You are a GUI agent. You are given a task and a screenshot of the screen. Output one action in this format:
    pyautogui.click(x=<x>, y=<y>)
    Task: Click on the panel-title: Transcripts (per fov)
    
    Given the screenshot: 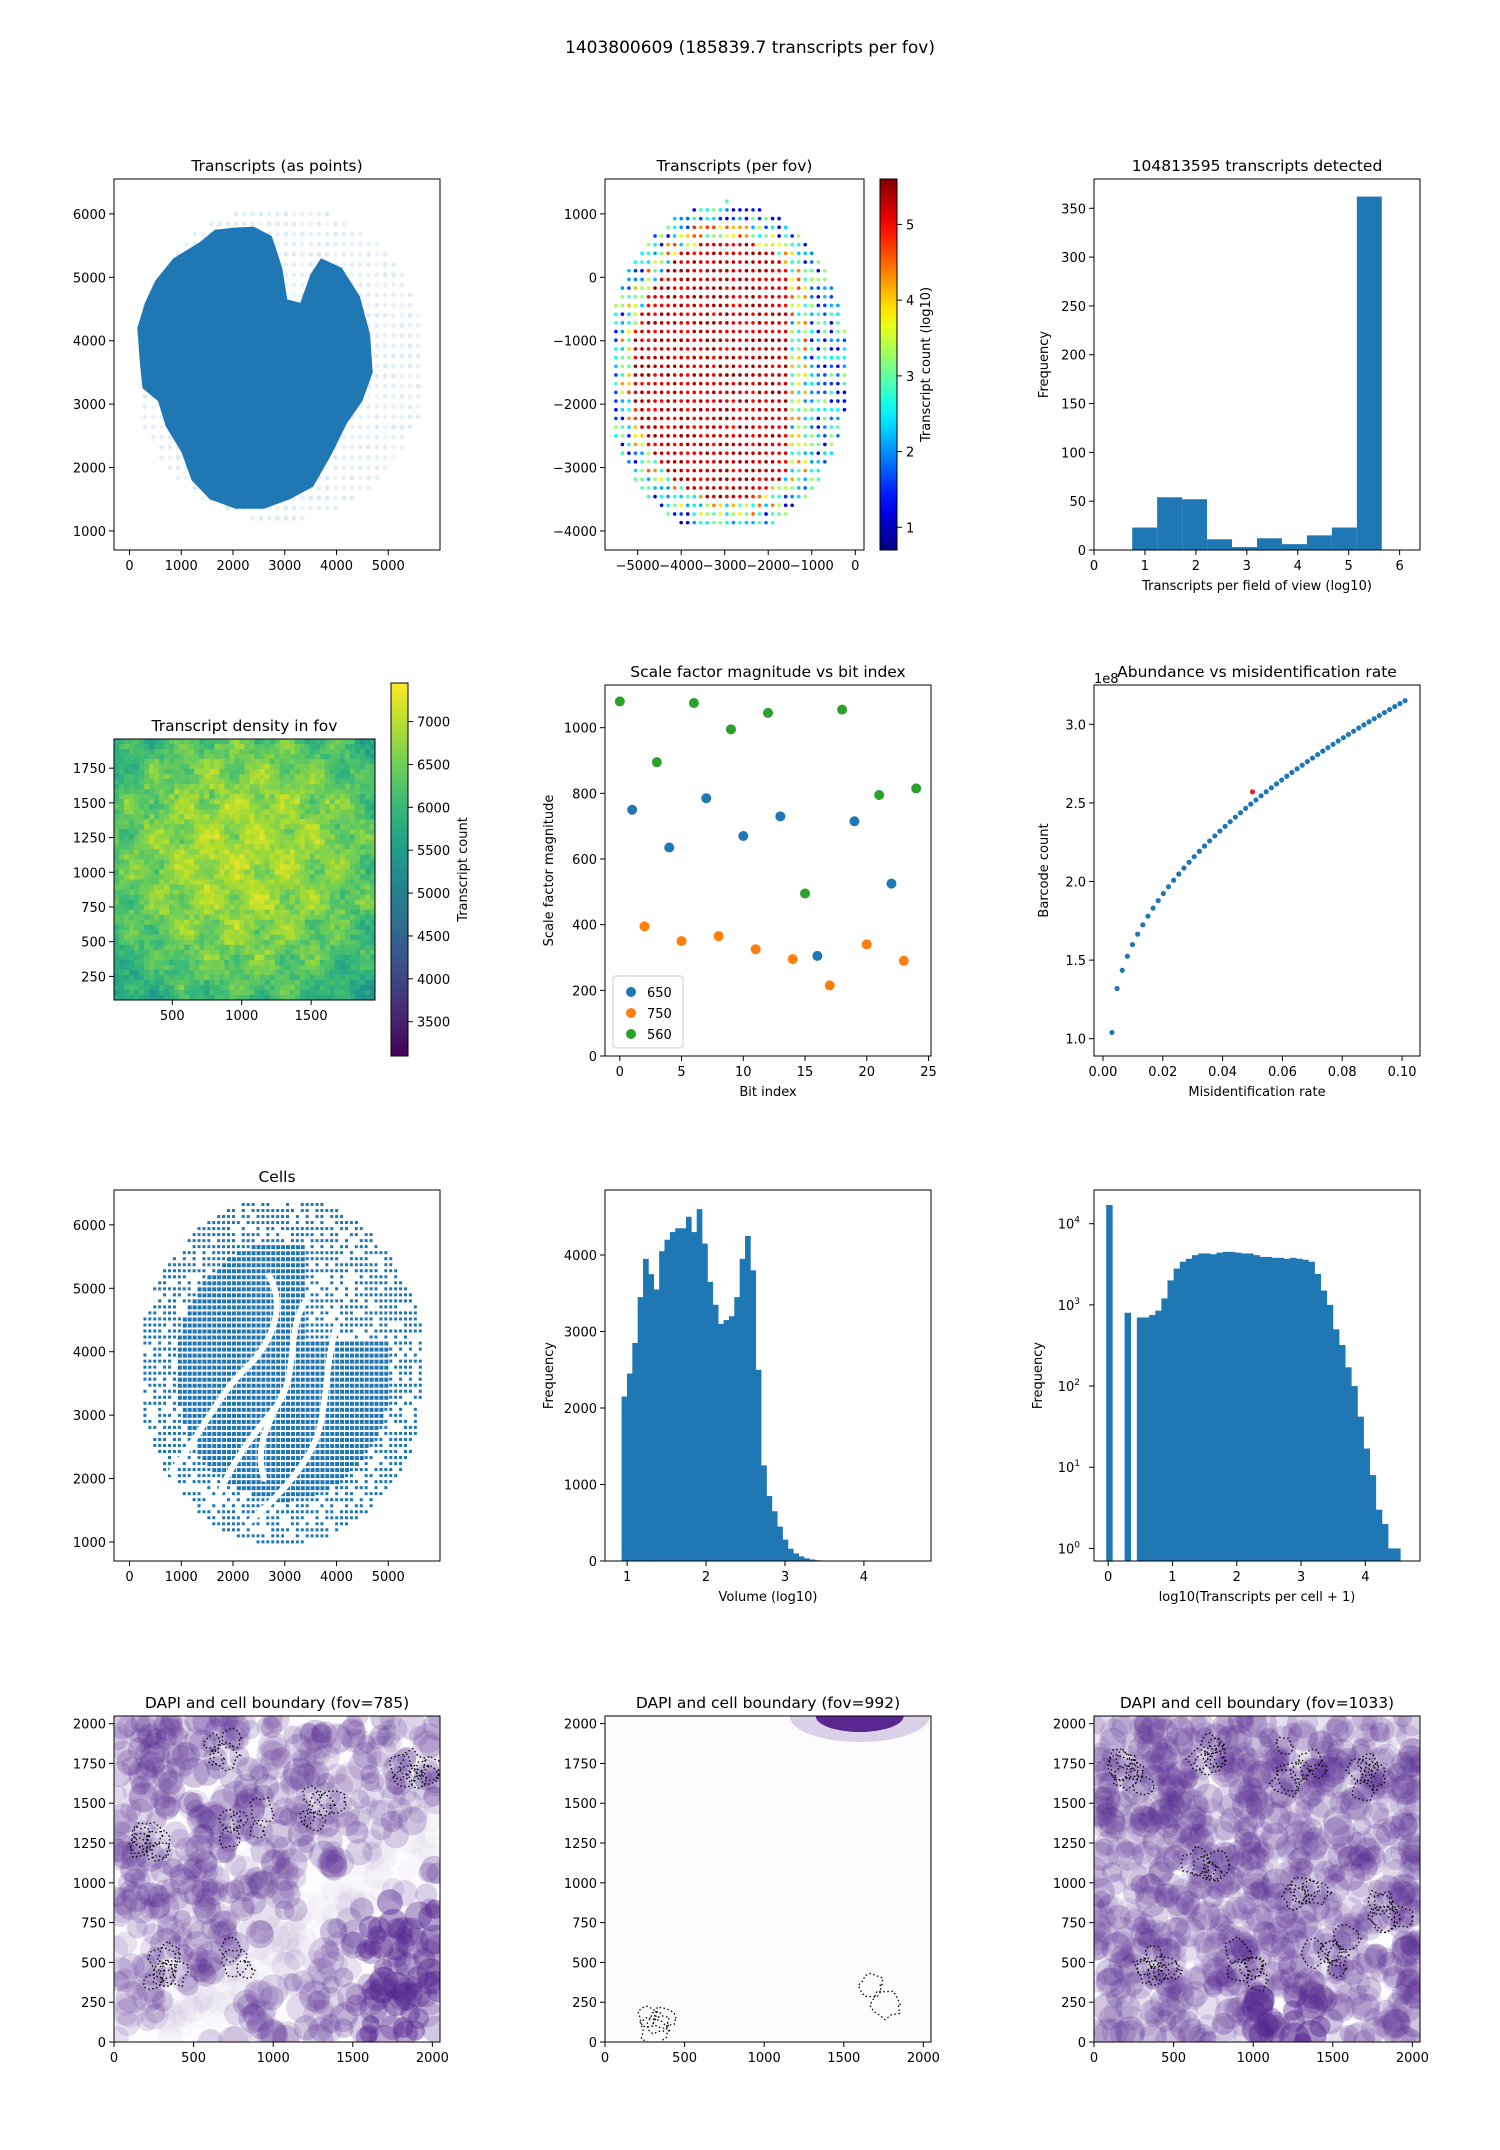 What is the action you would take?
    pyautogui.click(x=734, y=166)
    